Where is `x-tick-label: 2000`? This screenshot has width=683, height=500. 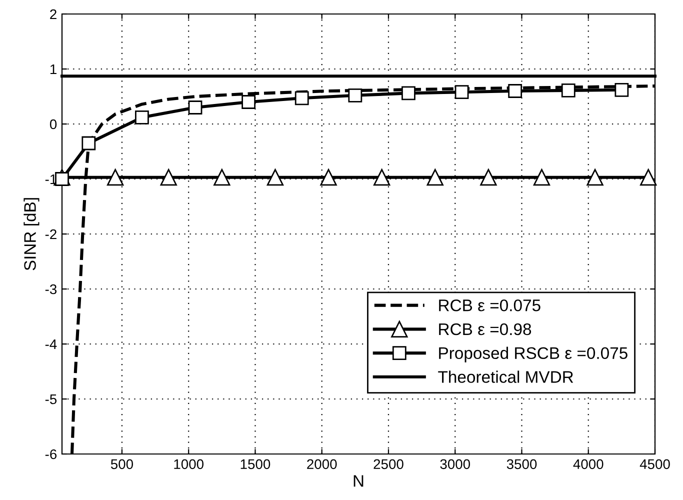 x-tick-label: 2000 is located at coordinates (322, 464).